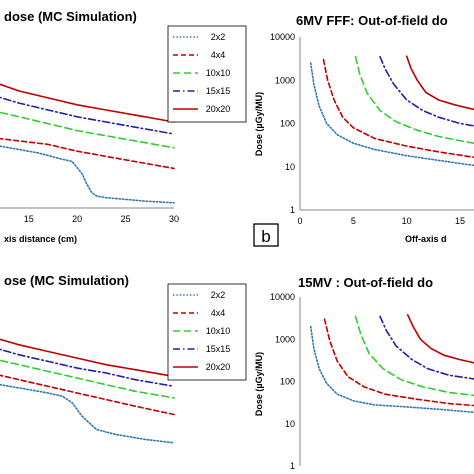 This screenshot has width=474, height=474. What do you see at coordinates (299, 221) in the screenshot?
I see `x-tick-label: 0` at bounding box center [299, 221].